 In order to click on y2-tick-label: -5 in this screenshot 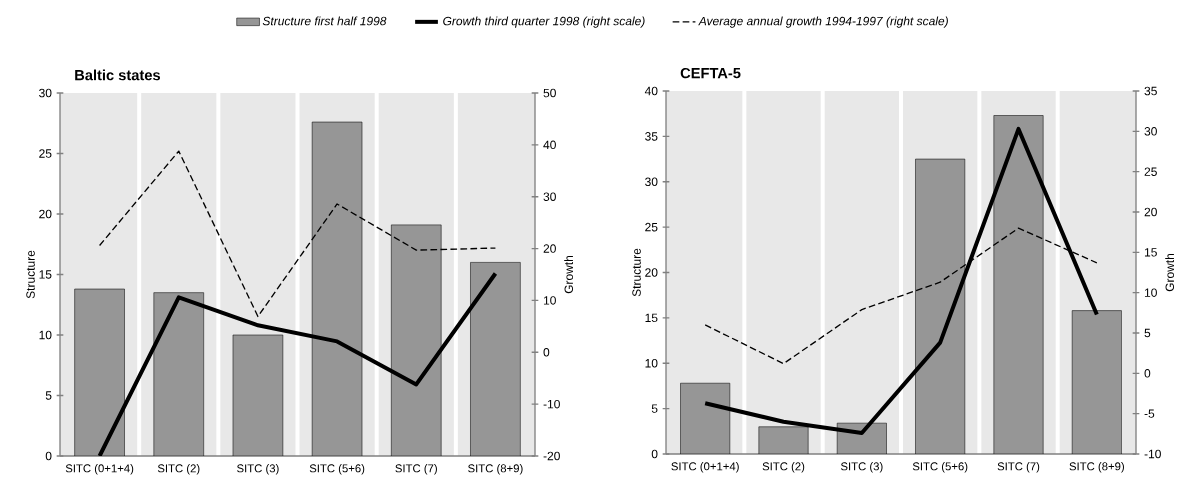, I will do `click(1149, 413)`.